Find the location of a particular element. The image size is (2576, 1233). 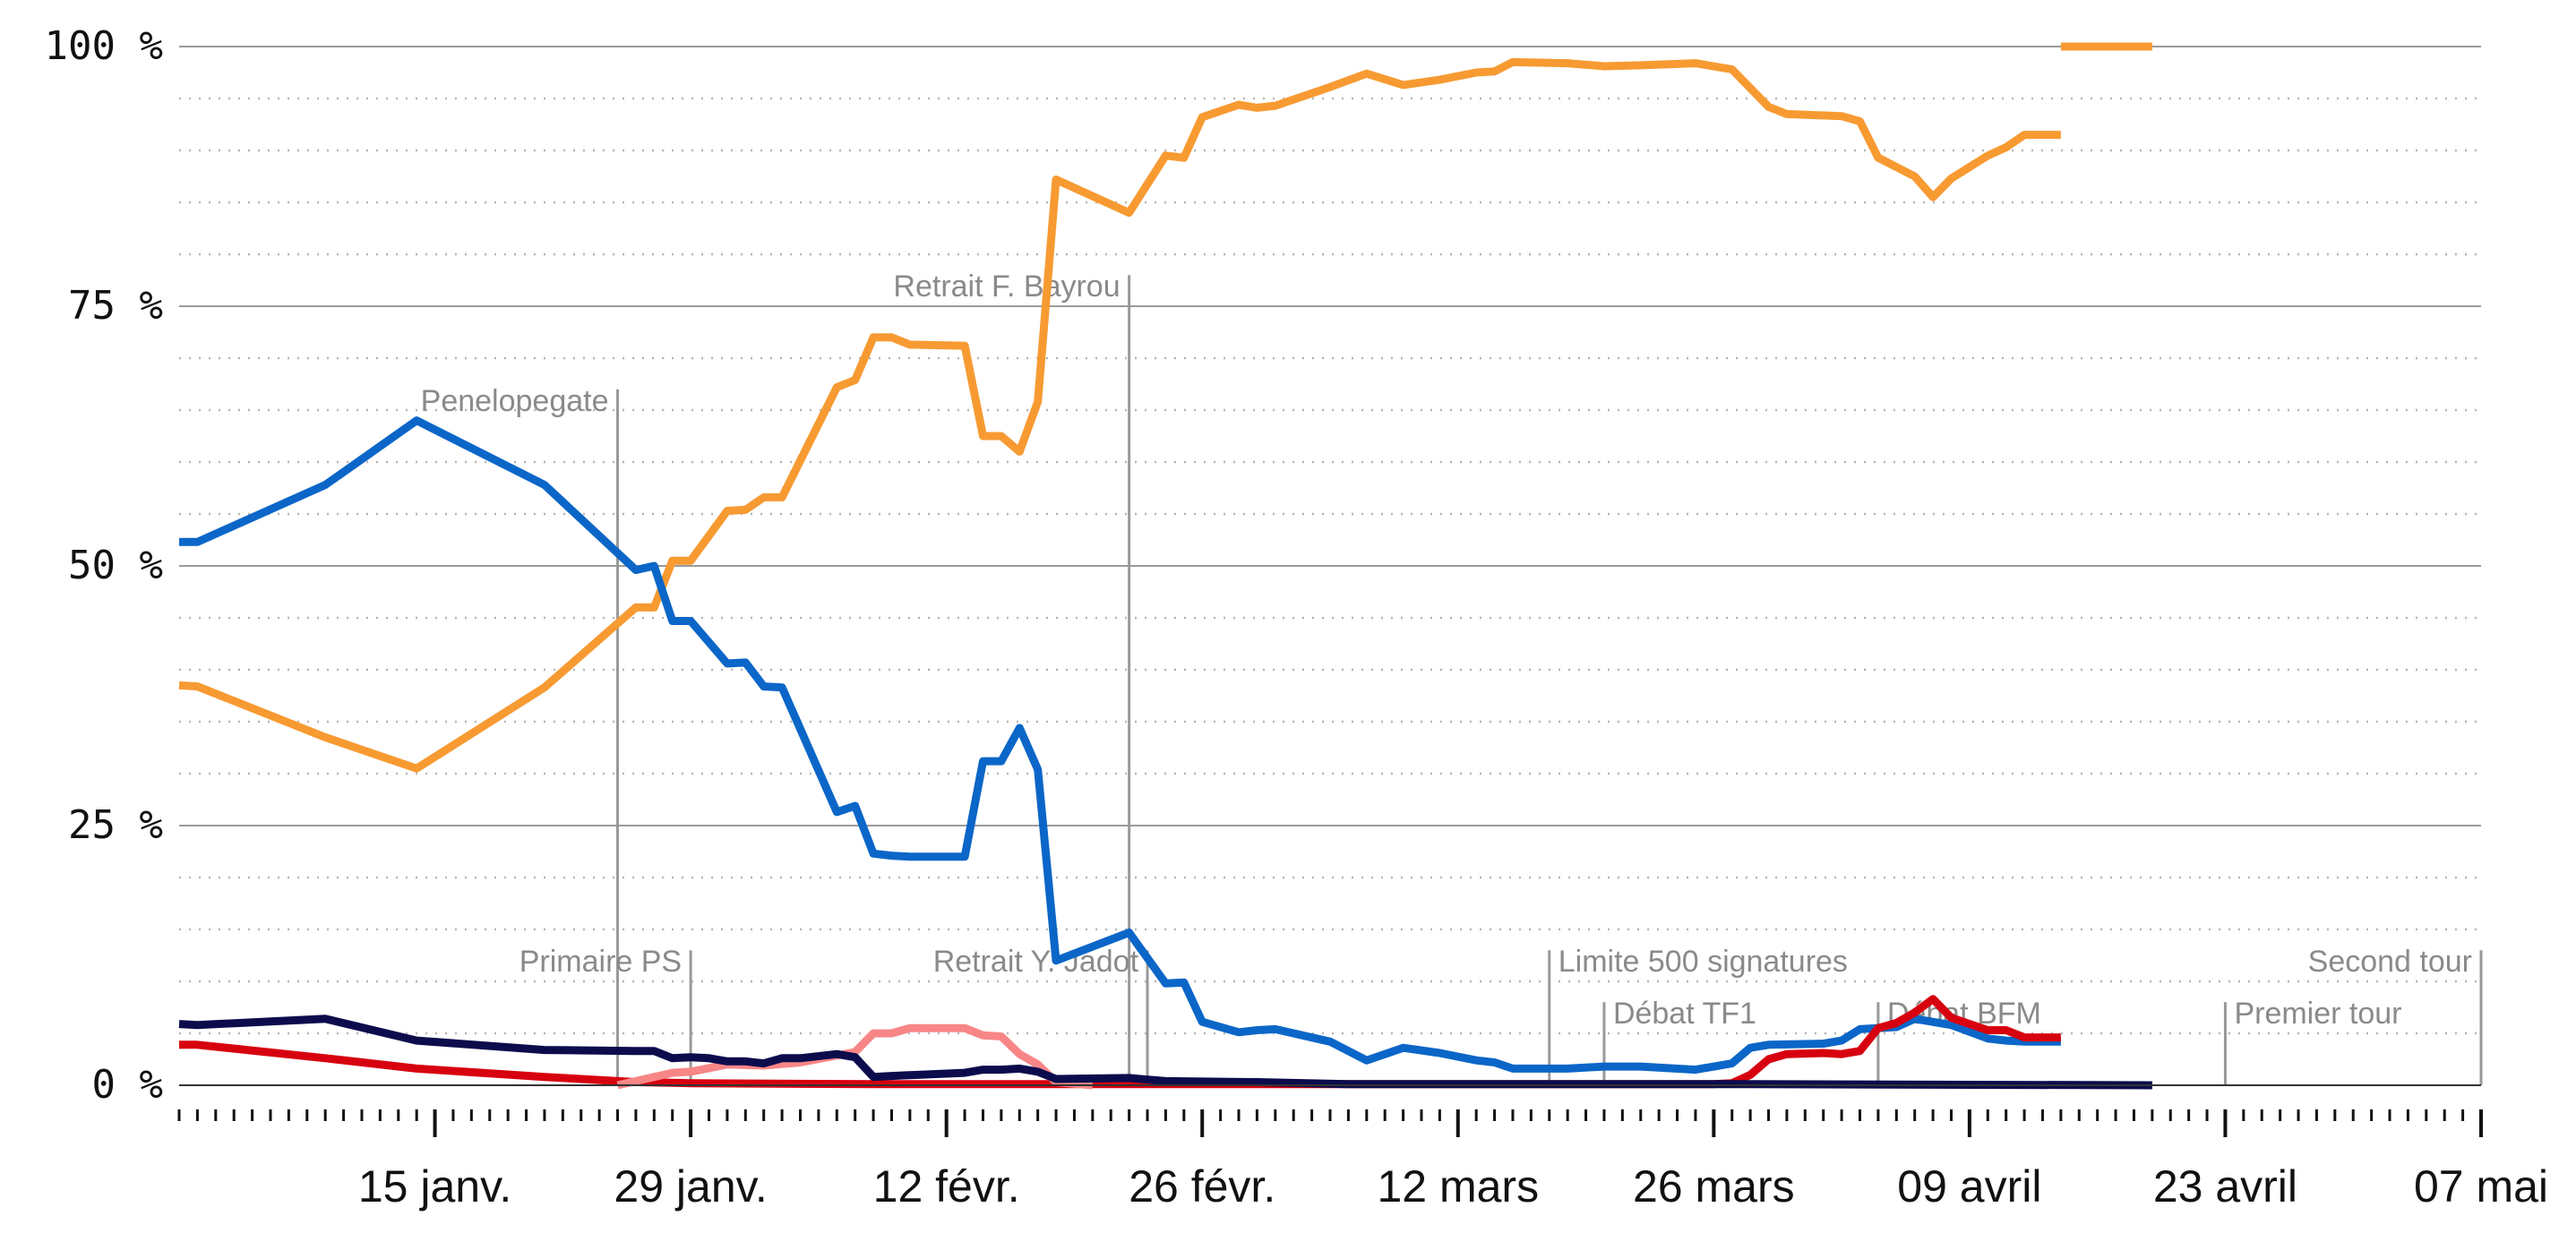

y-tick-label: 100 % is located at coordinates (104, 46).